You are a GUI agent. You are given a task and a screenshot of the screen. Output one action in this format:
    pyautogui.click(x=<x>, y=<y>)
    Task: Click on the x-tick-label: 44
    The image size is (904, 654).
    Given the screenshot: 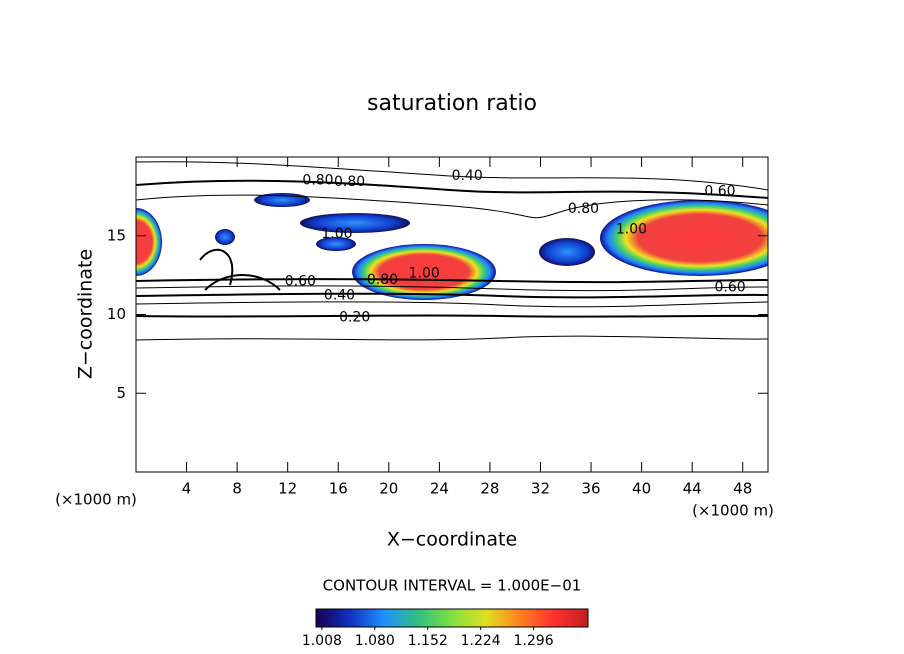 What is the action you would take?
    pyautogui.click(x=692, y=489)
    